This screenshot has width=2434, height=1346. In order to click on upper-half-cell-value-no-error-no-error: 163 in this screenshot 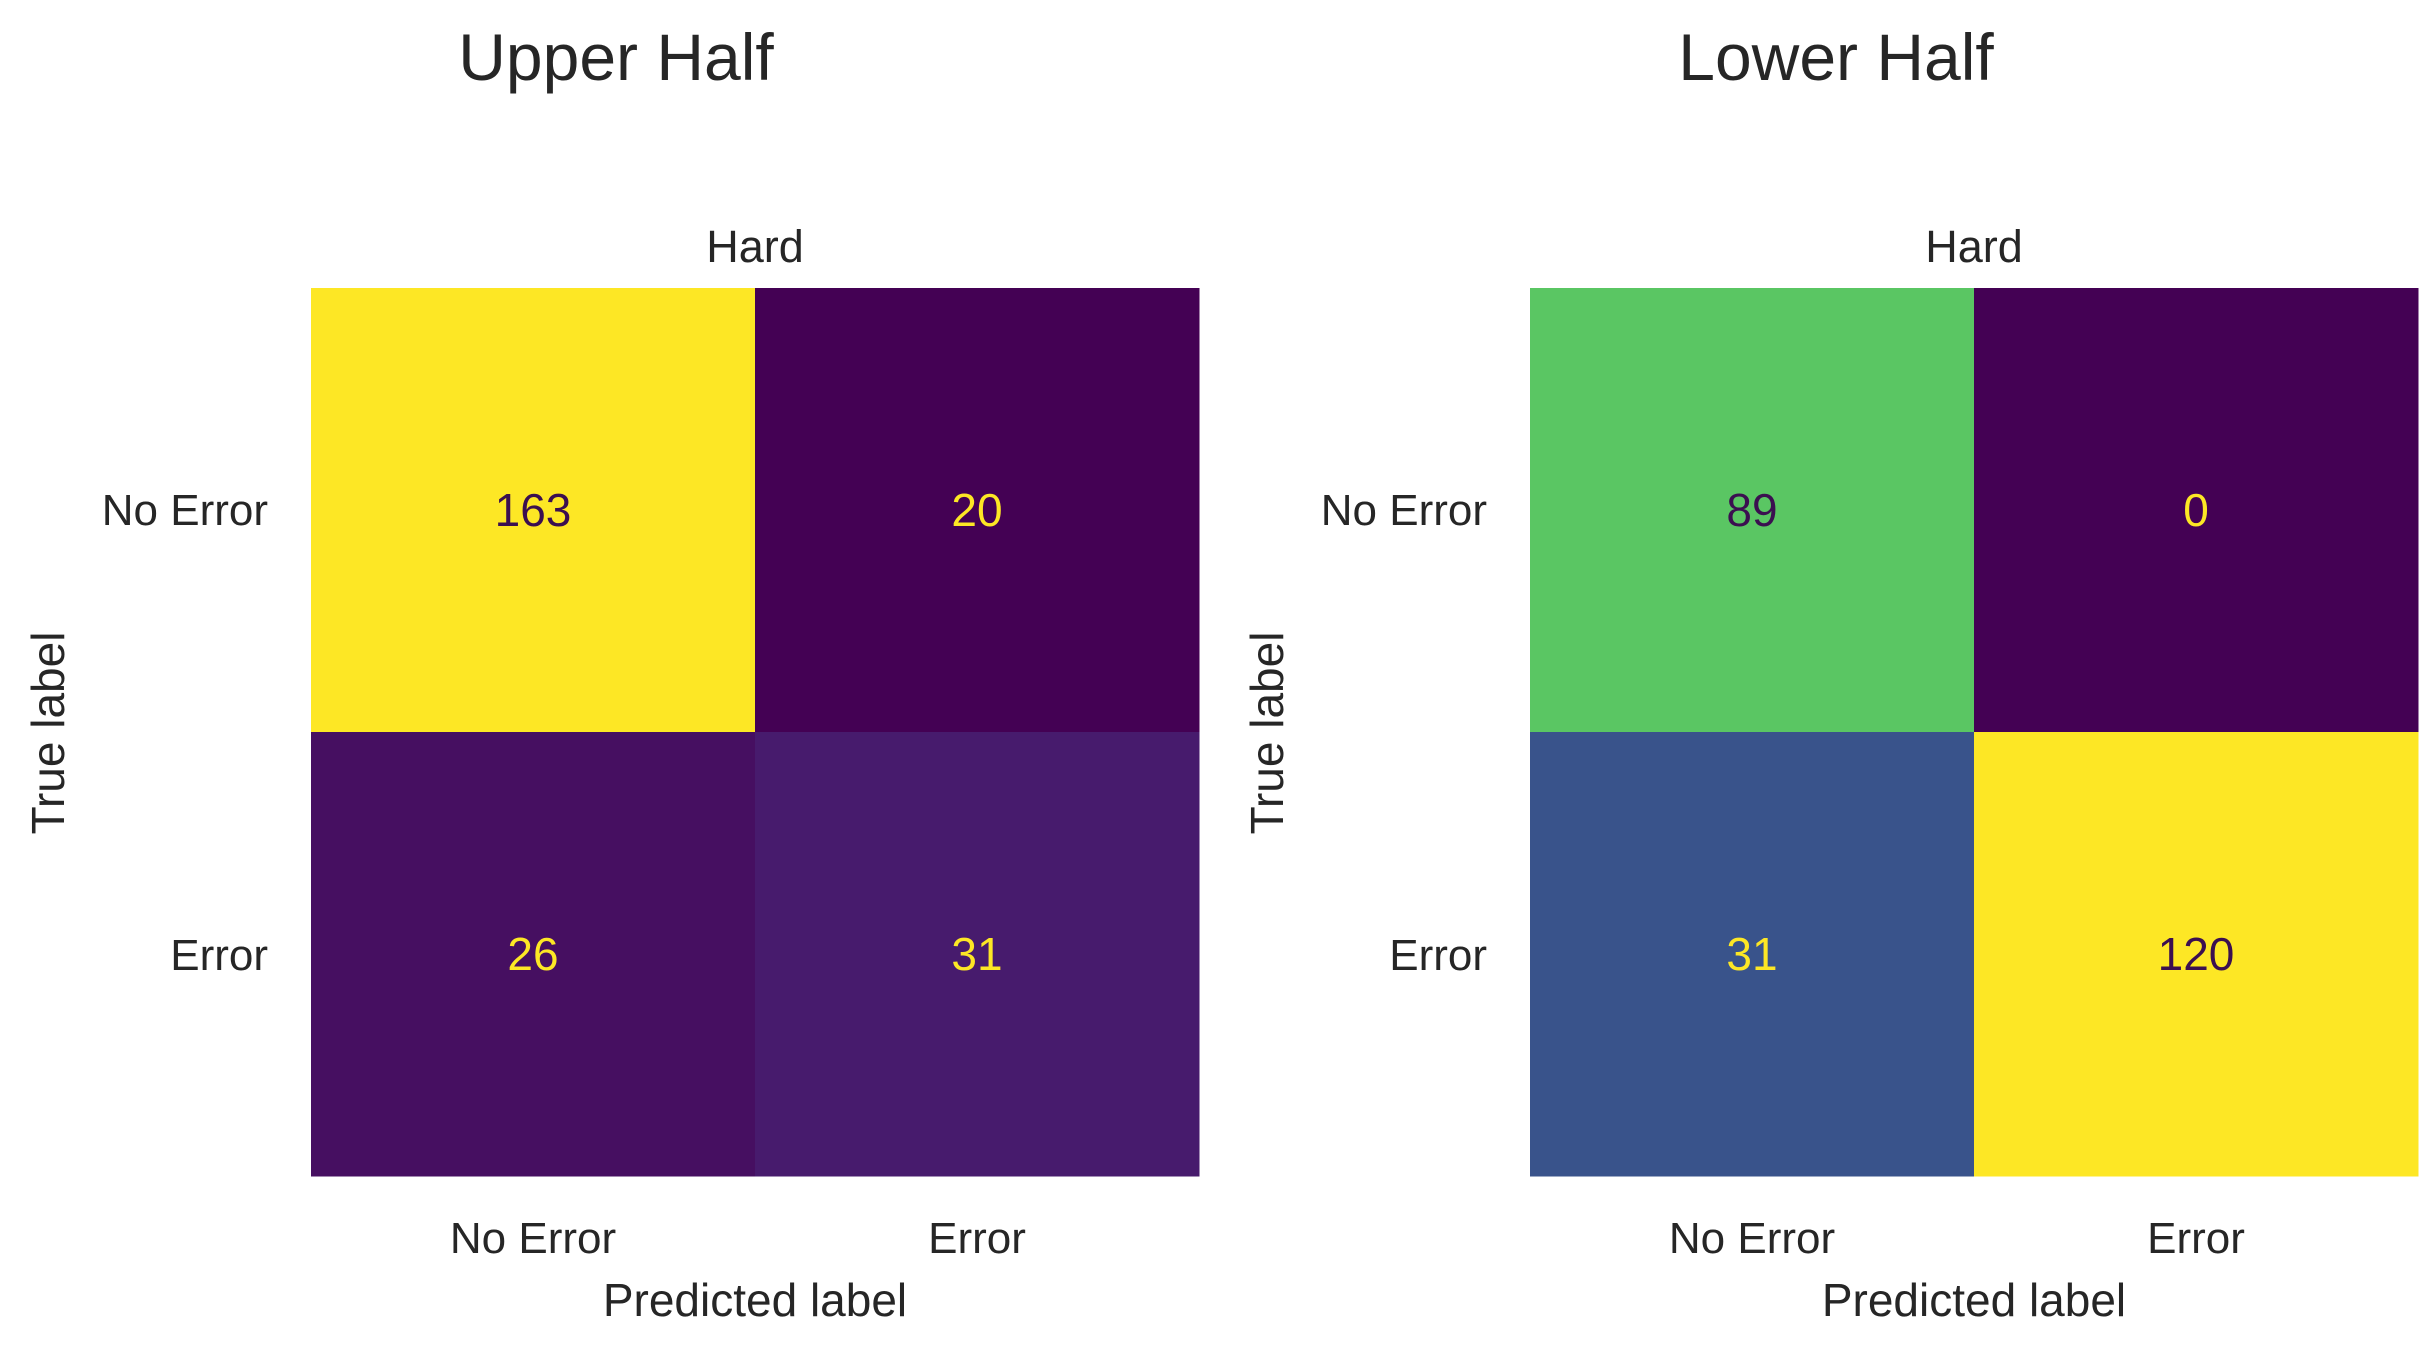, I will do `click(533, 510)`.